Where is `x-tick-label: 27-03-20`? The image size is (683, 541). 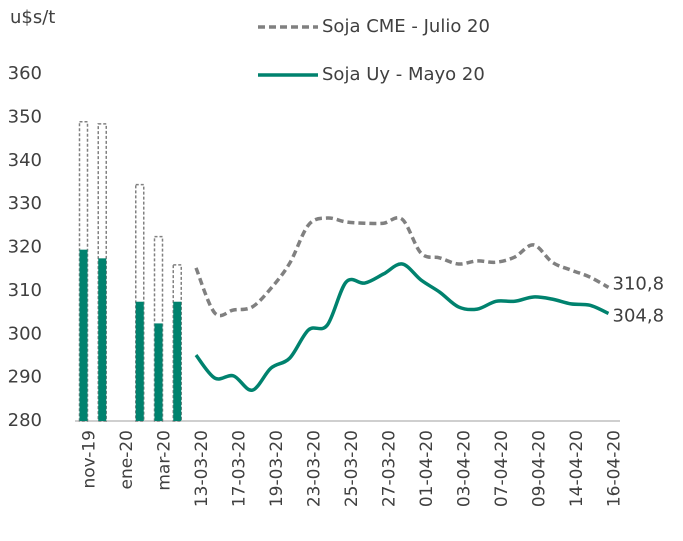
x-tick-label: 27-03-20 is located at coordinates (390, 468).